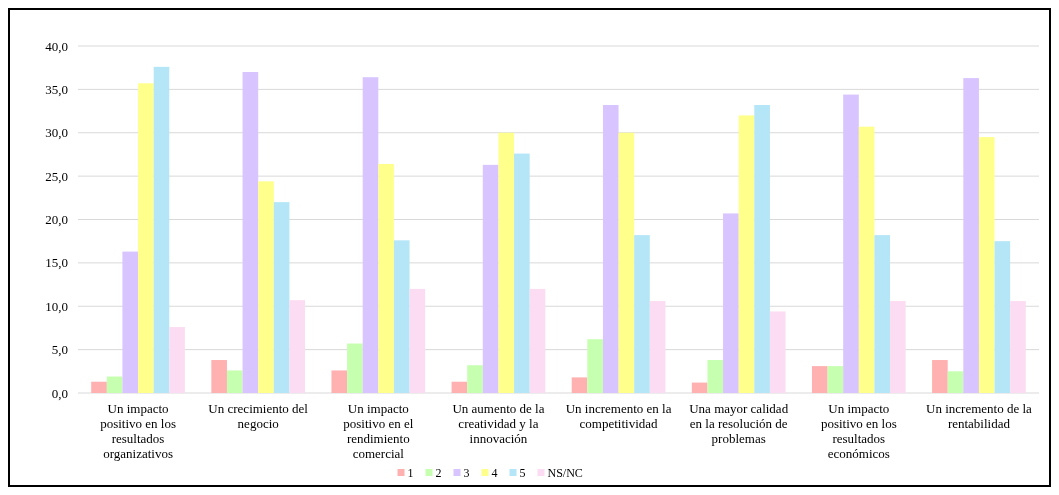  Describe the element at coordinates (494, 473) in the screenshot. I see `legend-label: 4` at that location.